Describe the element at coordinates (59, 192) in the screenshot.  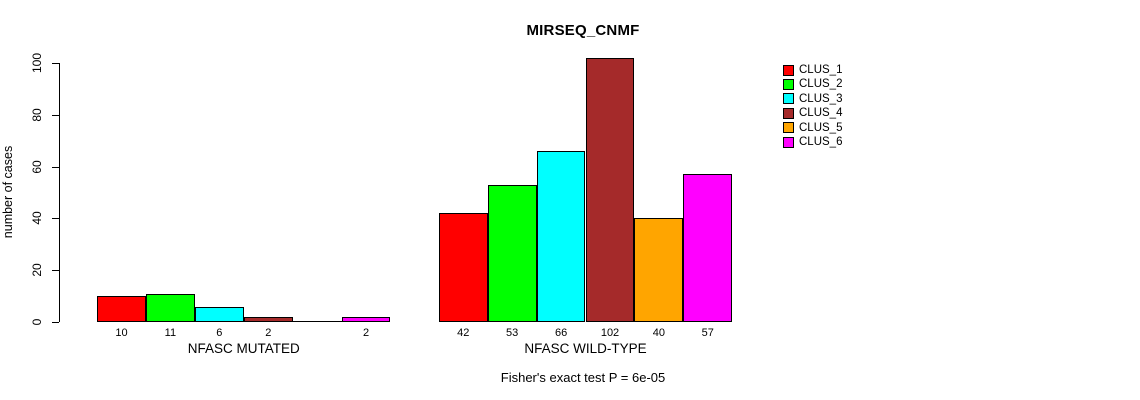
I see `y-axis-line` at that location.